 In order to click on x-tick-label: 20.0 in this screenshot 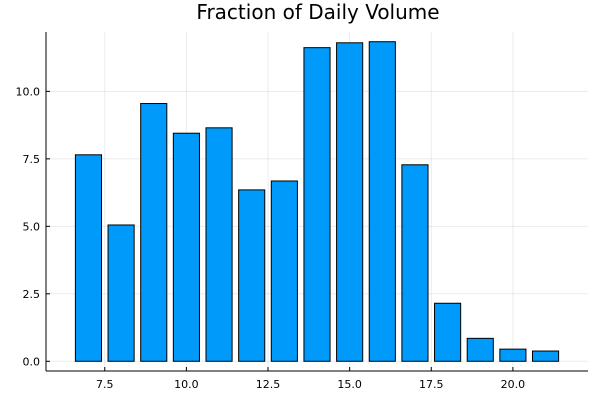, I will do `click(513, 384)`.